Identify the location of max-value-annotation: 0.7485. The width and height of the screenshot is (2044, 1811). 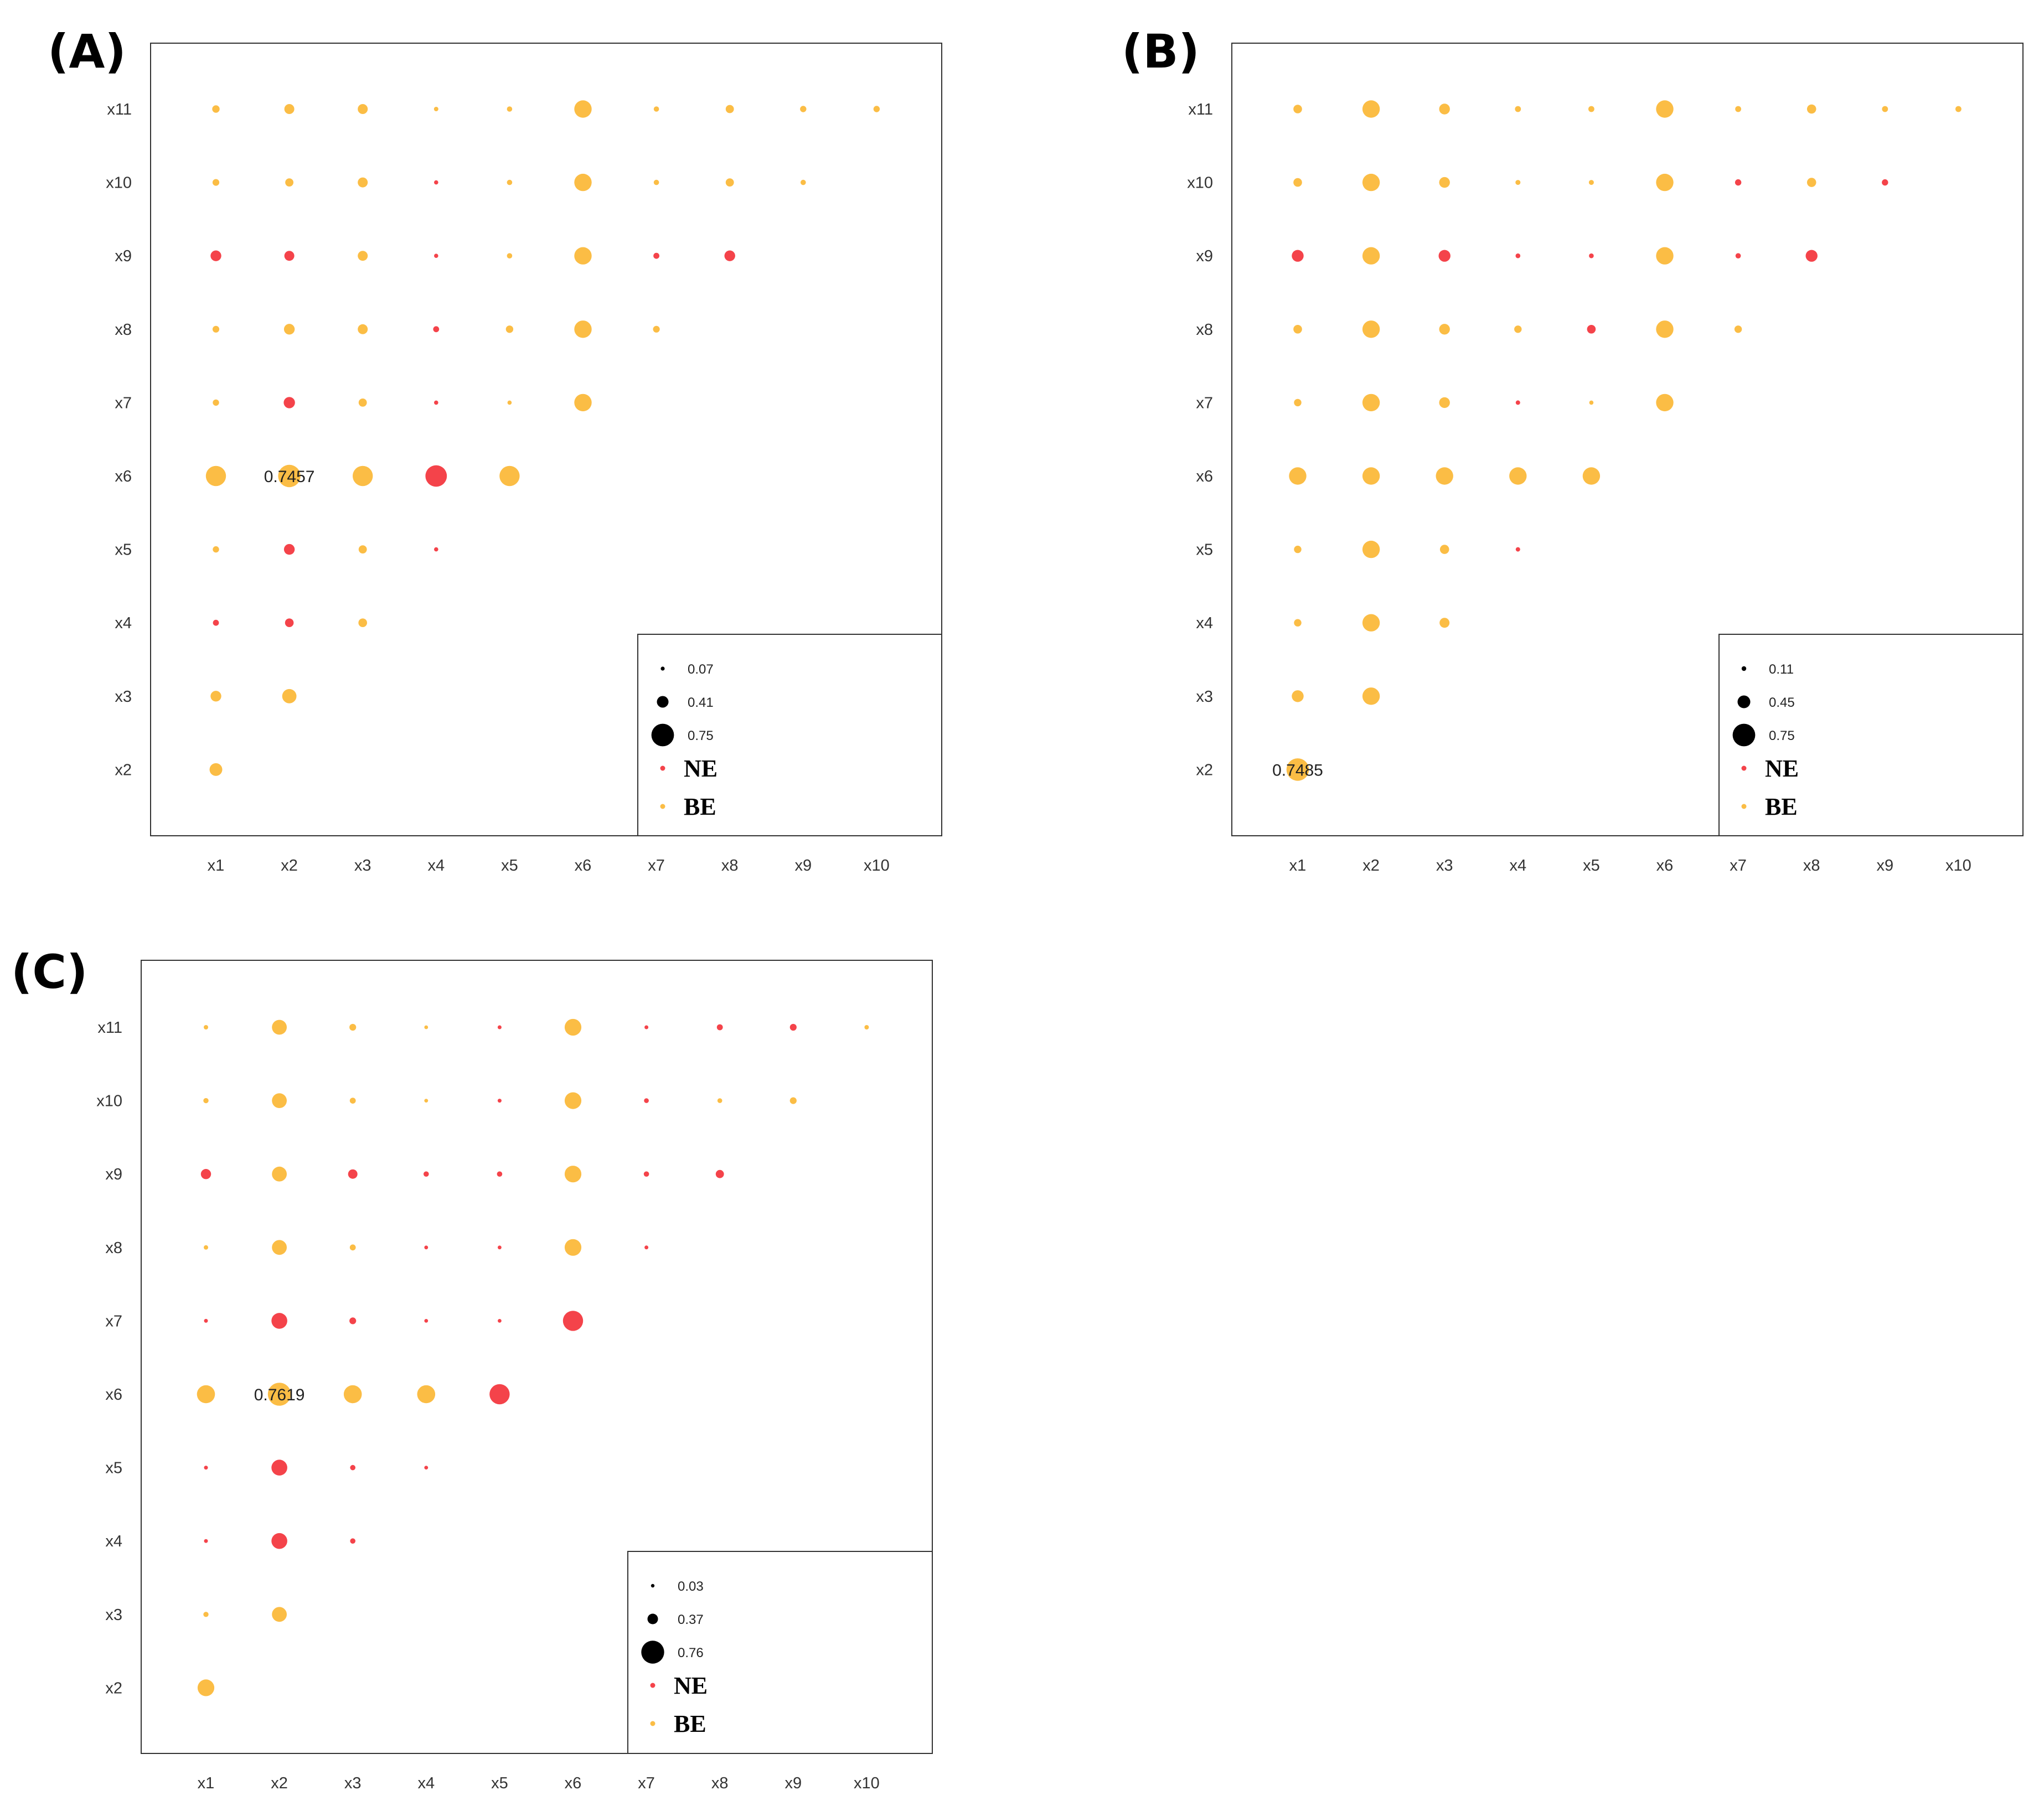
(1297, 770).